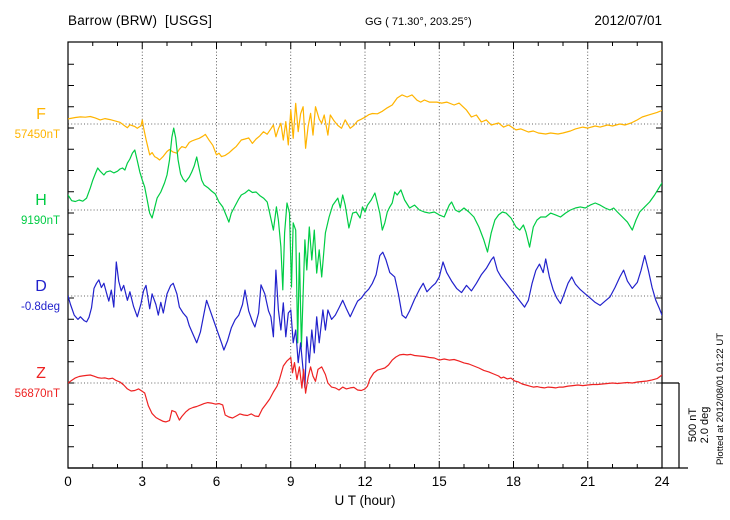 This screenshot has height=520, width=730. Describe the element at coordinates (365, 127) in the screenshot. I see `trace-f` at that location.